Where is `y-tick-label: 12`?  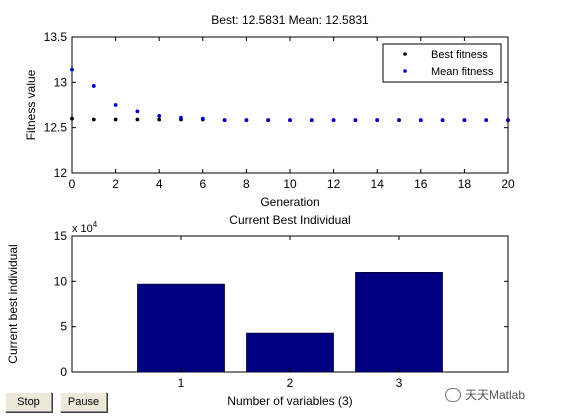 y-tick-label: 12 is located at coordinates (61, 173).